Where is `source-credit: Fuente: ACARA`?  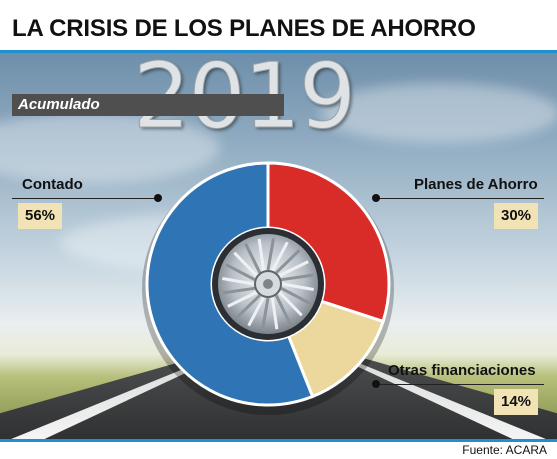
source-credit: Fuente: ACARA is located at coordinates (504, 450).